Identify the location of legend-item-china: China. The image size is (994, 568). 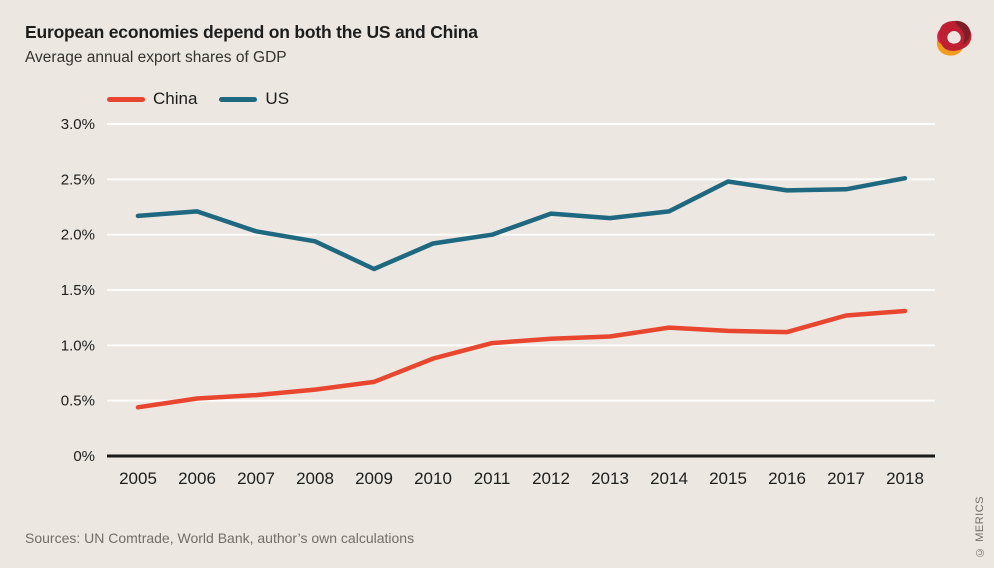
(152, 99).